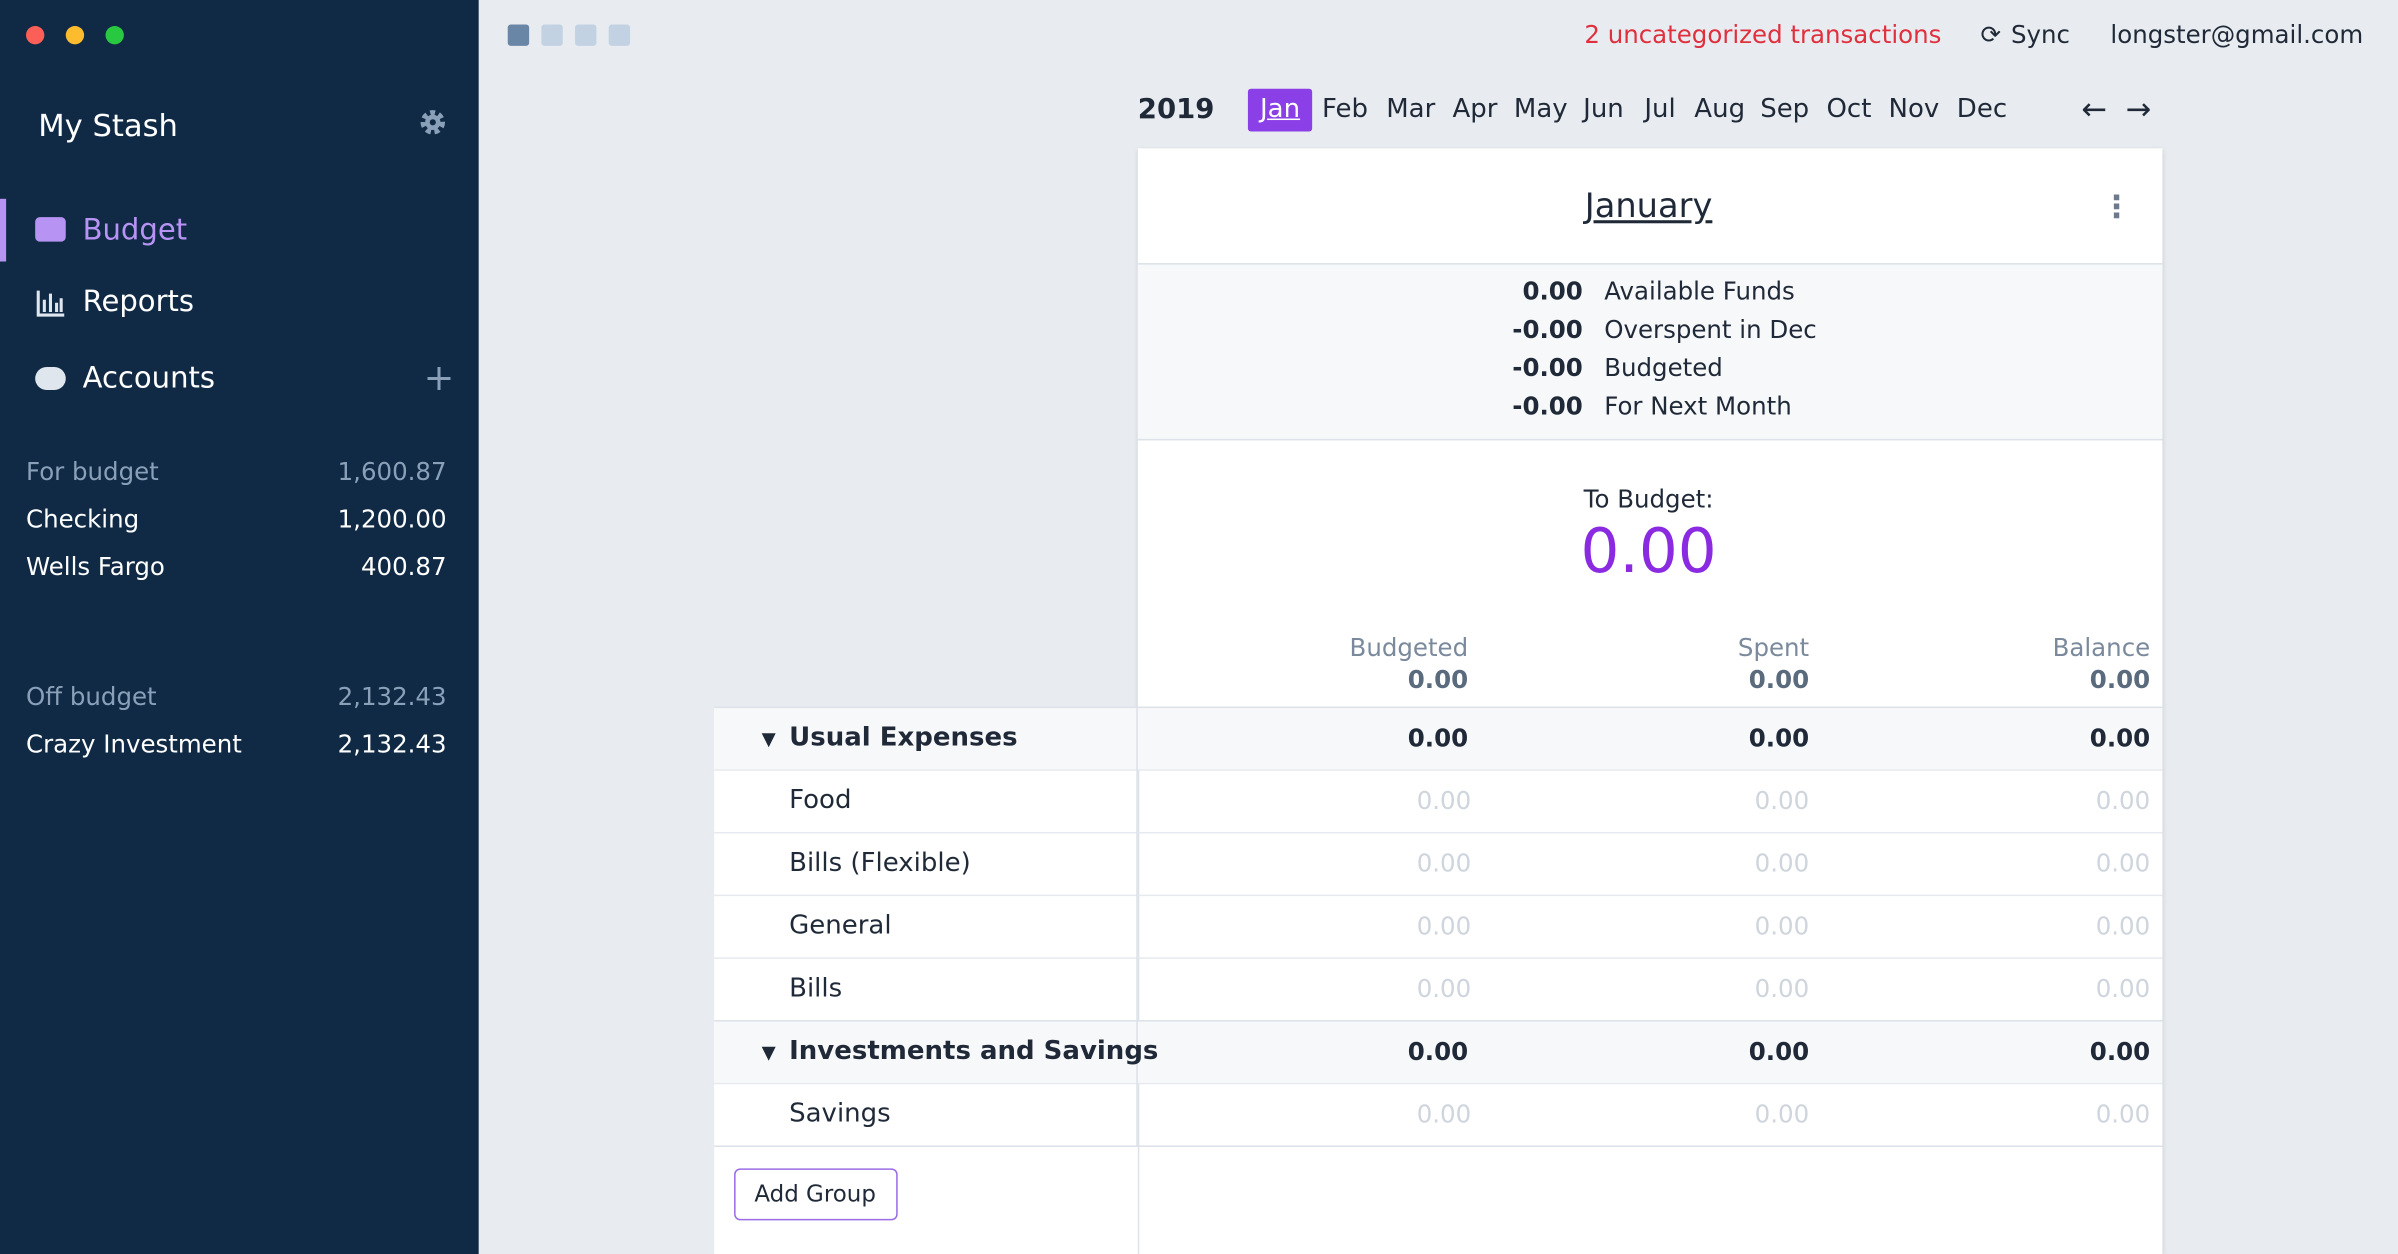 The height and width of the screenshot is (1254, 2398). I want to click on category-name: Savings, so click(840, 1114).